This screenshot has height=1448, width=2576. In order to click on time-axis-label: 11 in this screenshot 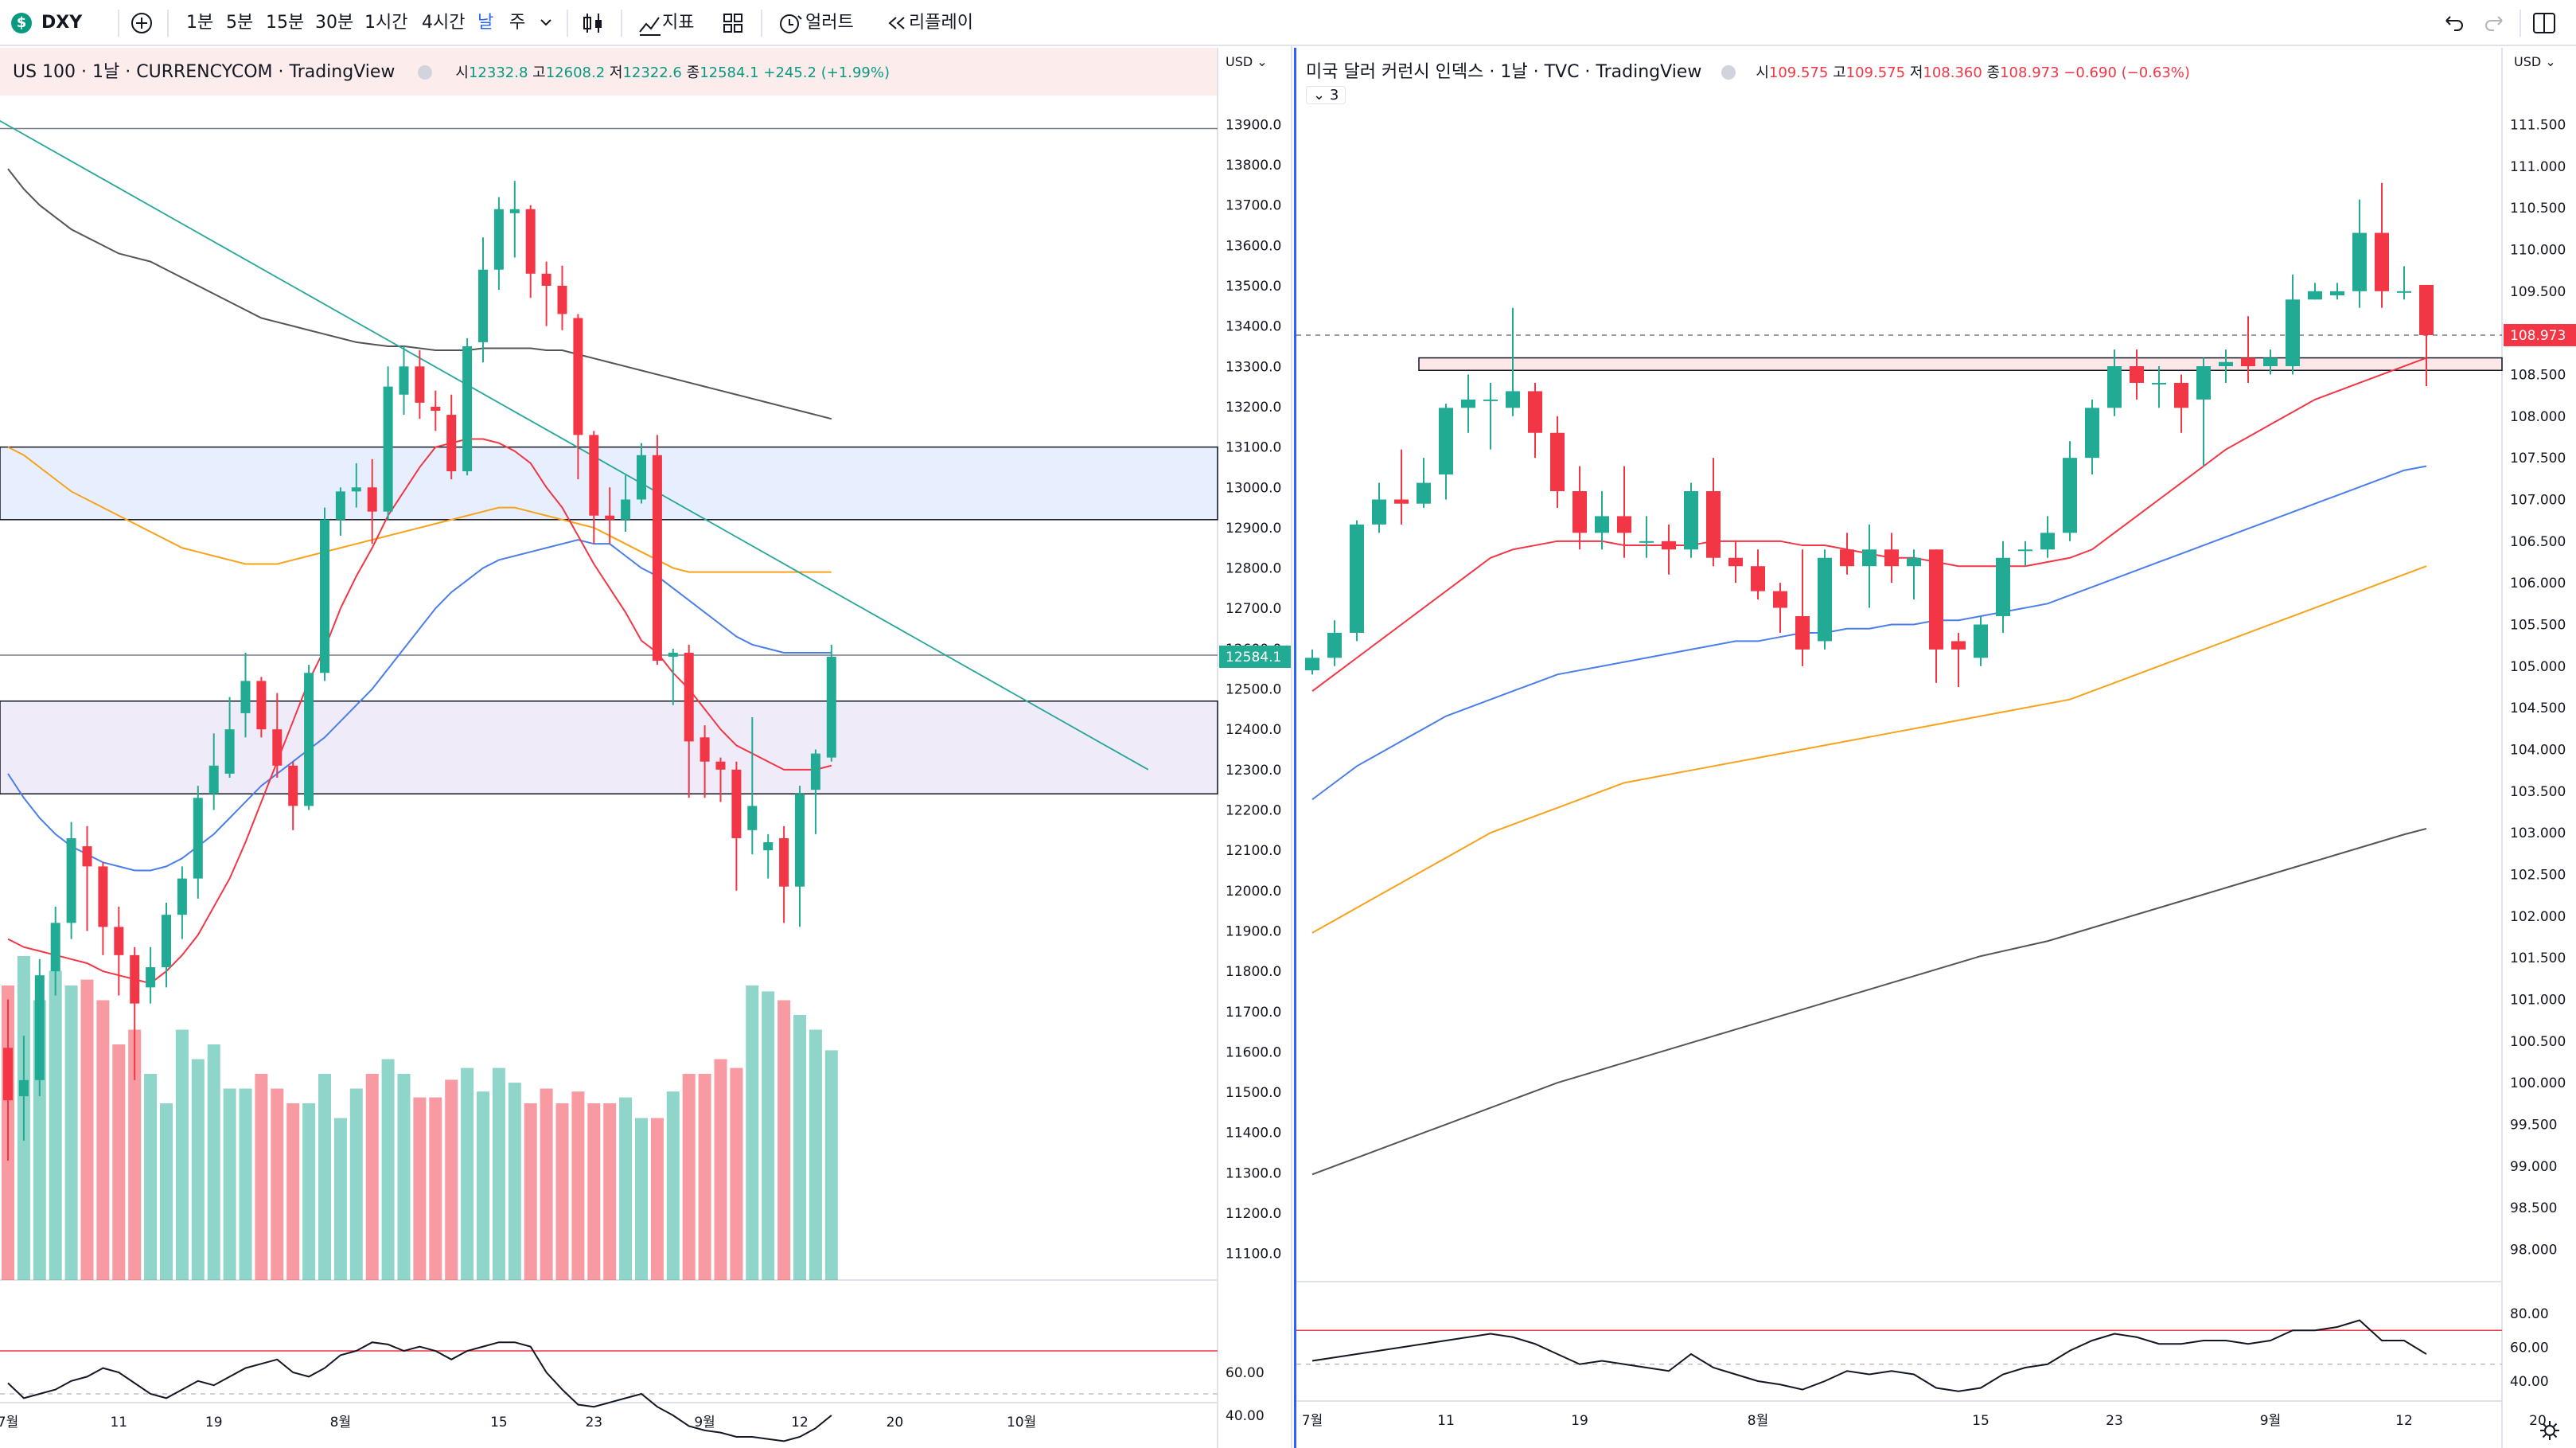, I will do `click(1446, 1421)`.